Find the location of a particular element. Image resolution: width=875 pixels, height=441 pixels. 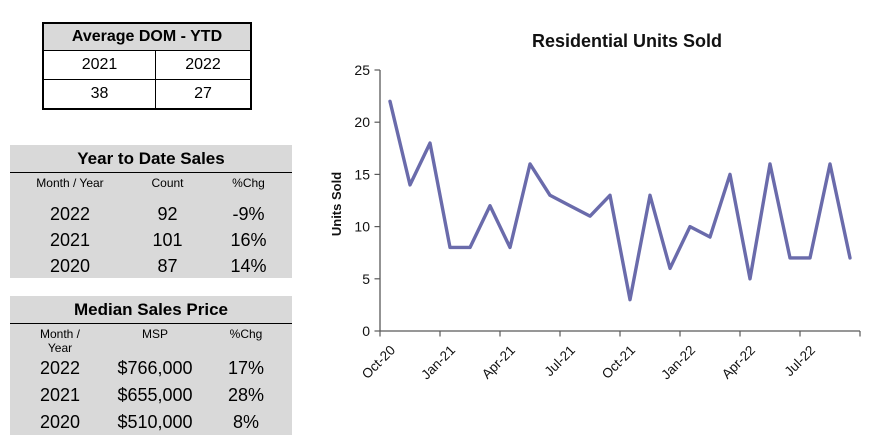

y-axis-tick-label: 10 is located at coordinates (362, 227).